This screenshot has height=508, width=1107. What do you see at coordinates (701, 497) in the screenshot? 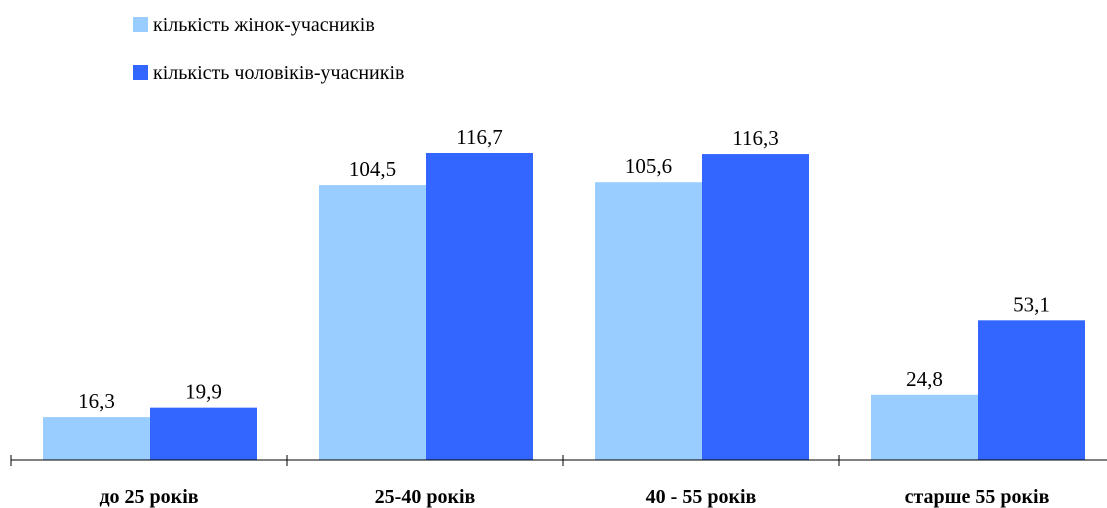
I see `category-label-2: 40 - 55 років` at bounding box center [701, 497].